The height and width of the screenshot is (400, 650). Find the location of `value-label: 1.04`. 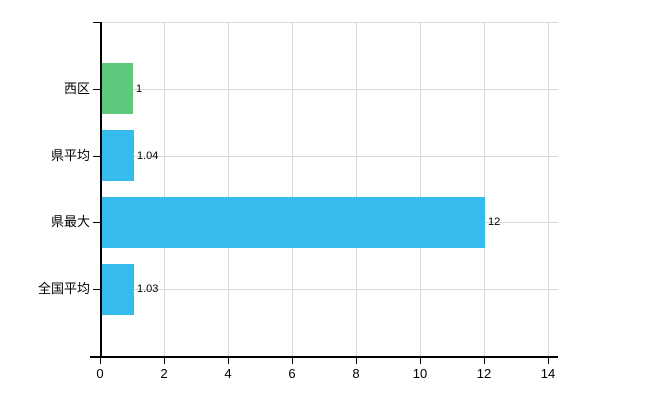

value-label: 1.04 is located at coordinates (148, 156).